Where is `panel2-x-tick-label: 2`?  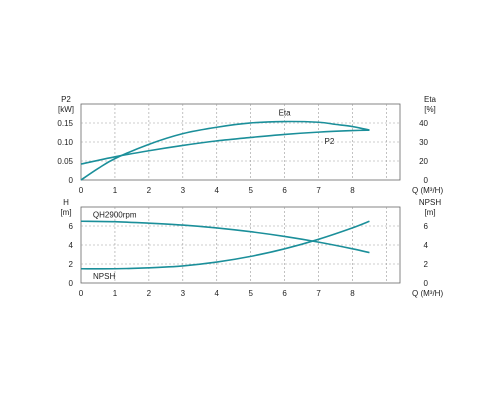
panel2-x-tick-label: 2 is located at coordinates (149, 293).